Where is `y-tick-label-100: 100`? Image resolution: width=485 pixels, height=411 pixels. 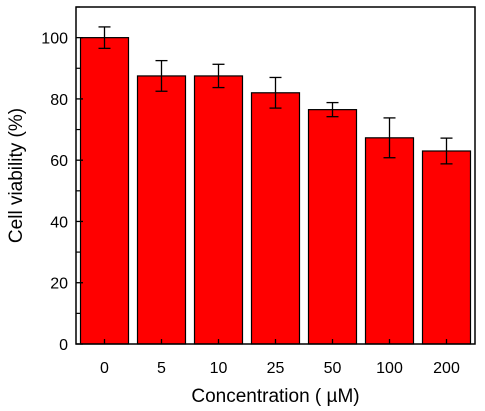
y-tick-label-100: 100 is located at coordinates (54, 39).